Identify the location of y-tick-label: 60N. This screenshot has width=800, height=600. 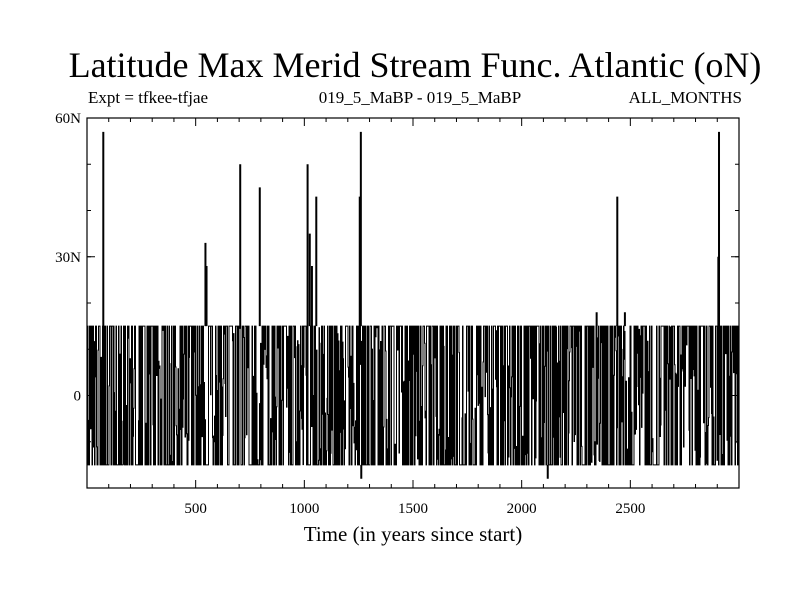
(68, 119).